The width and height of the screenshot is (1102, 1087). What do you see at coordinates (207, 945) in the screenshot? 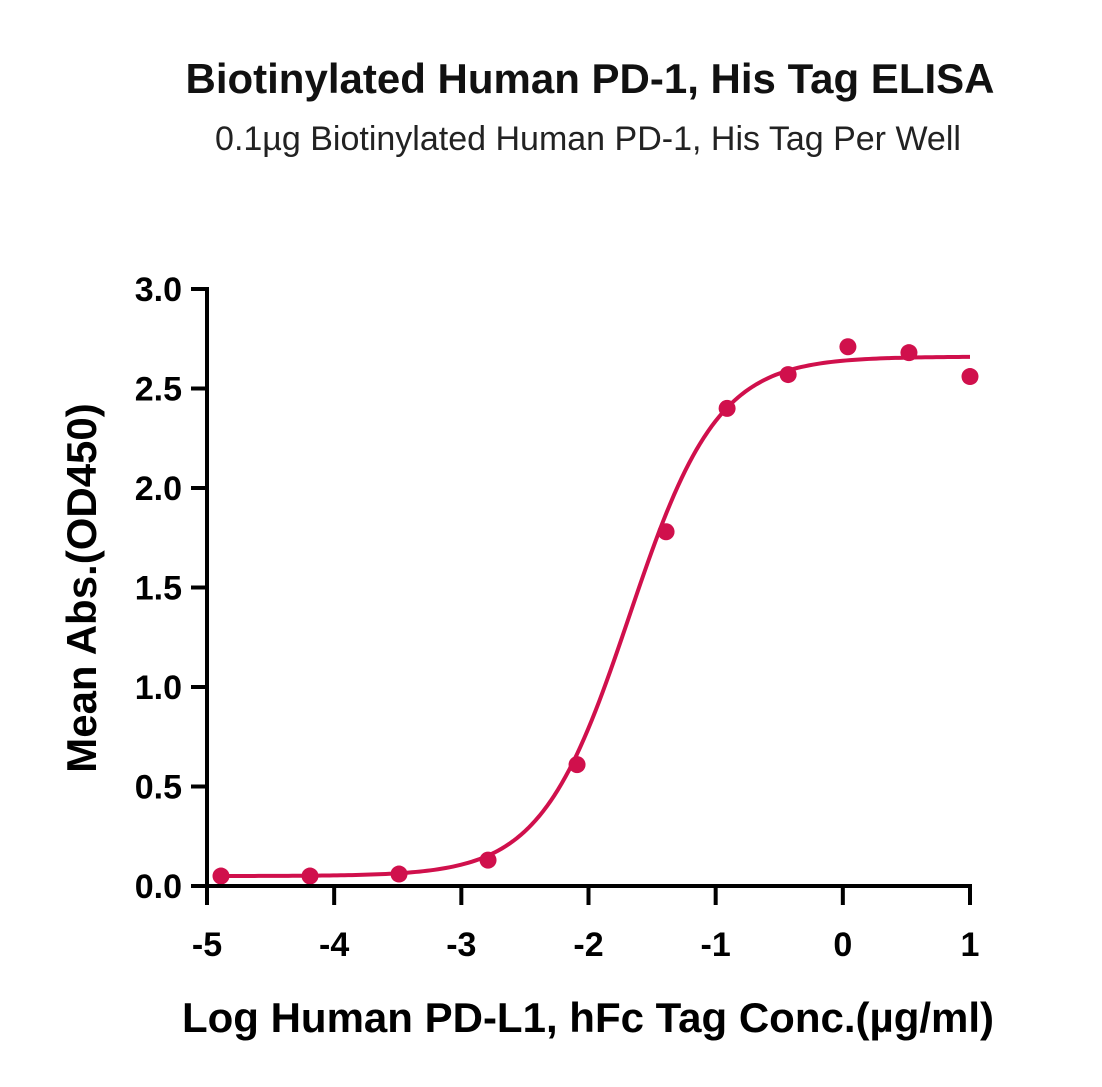
I see `x-tick-label: -5` at bounding box center [207, 945].